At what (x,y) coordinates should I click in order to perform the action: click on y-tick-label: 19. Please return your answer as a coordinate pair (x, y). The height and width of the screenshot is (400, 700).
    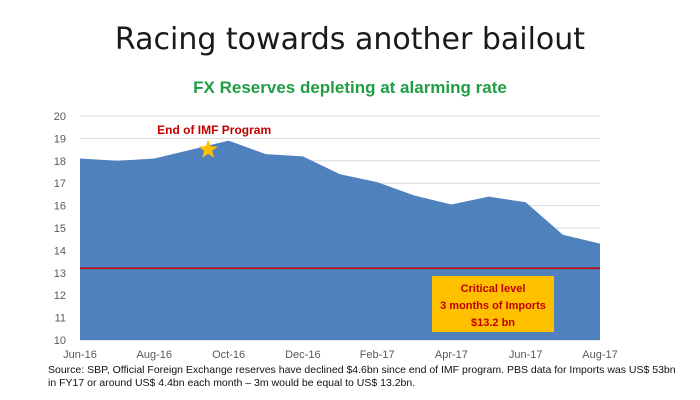
    Looking at the image, I should click on (60, 139).